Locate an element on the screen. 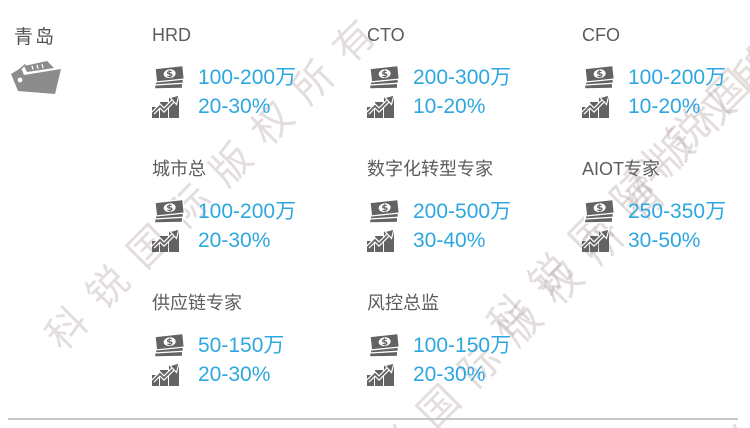  salary-row: $ 100-150万 is located at coordinates (473, 345).